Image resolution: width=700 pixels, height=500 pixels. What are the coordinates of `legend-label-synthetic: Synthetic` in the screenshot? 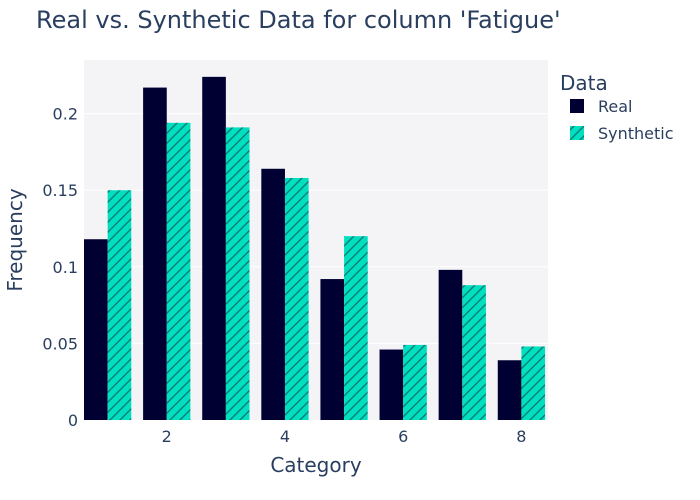 It's located at (636, 133).